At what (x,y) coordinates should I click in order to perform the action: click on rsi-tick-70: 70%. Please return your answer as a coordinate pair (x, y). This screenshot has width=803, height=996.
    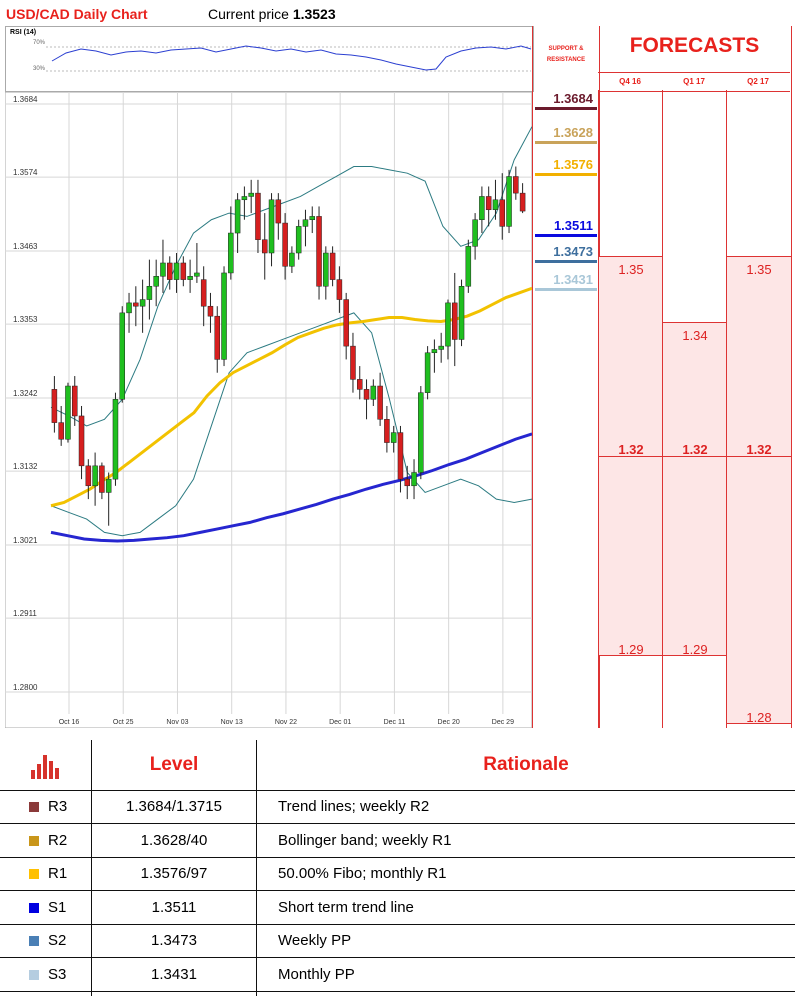
    Looking at the image, I should click on (39, 43).